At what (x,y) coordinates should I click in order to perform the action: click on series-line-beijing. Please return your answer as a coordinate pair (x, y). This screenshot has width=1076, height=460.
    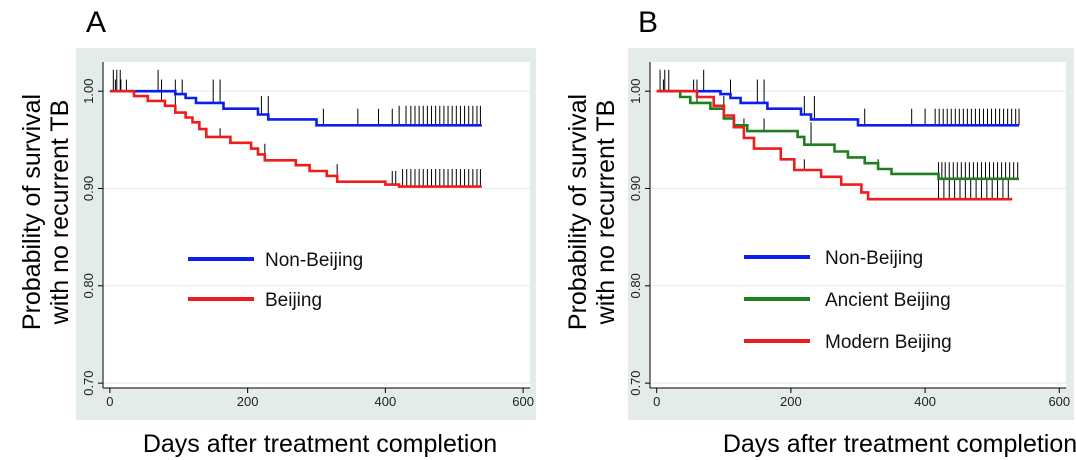
    Looking at the image, I should click on (295, 138).